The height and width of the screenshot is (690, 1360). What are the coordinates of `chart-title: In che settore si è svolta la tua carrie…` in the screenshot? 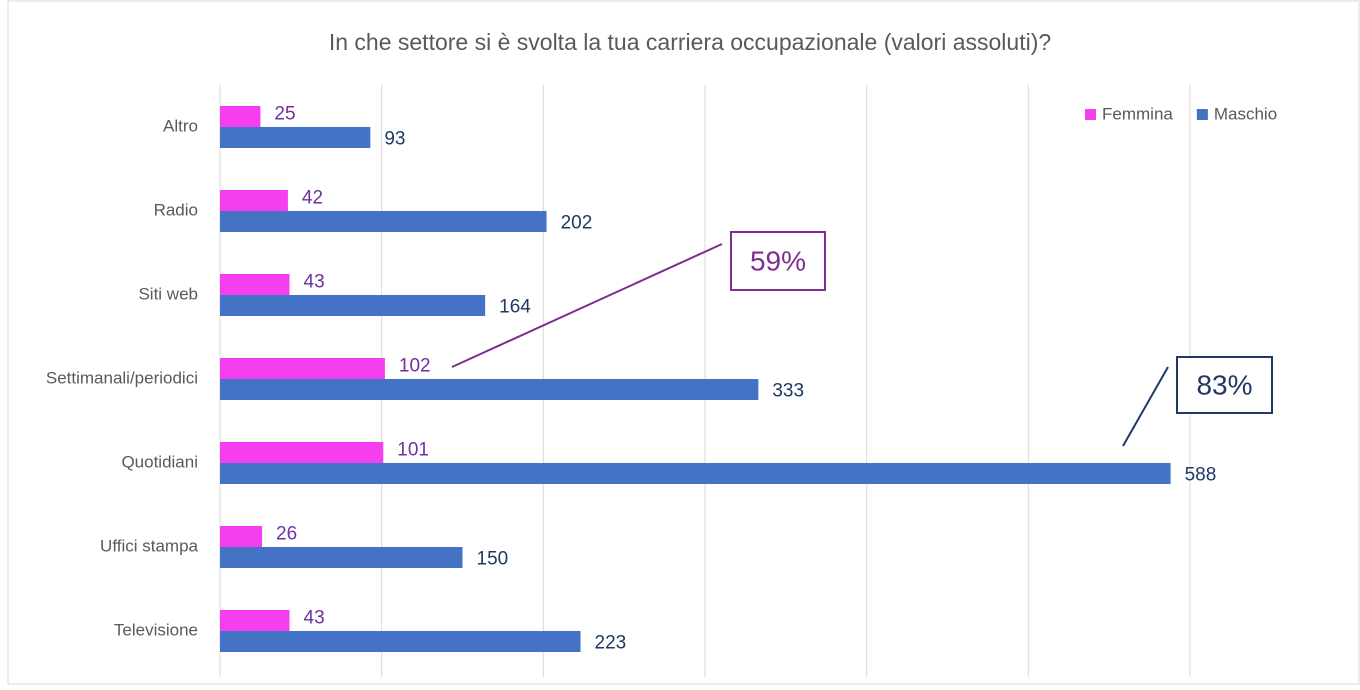 It's located at (690, 42).